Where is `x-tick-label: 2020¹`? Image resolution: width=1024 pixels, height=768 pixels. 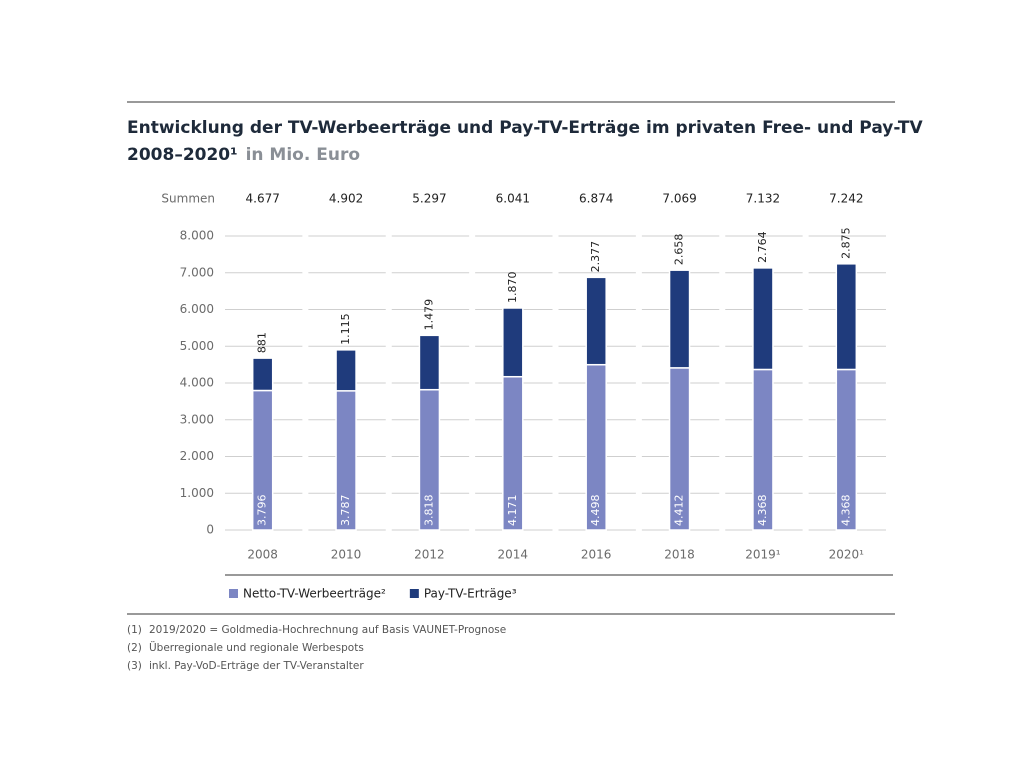 x-tick-label: 2020¹ is located at coordinates (847, 555).